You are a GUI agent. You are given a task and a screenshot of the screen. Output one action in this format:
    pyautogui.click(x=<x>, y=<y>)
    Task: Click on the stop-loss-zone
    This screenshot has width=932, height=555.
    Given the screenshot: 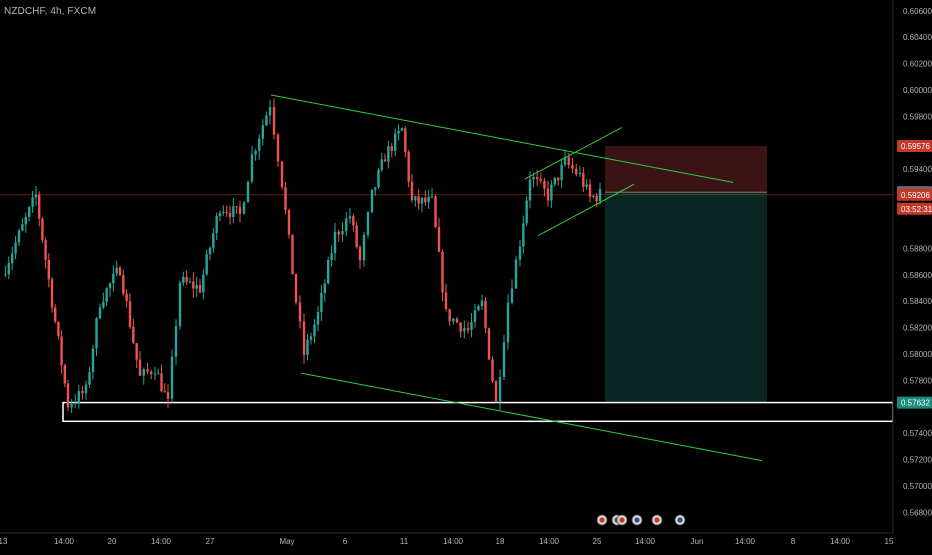 What is the action you would take?
    pyautogui.click(x=686, y=169)
    